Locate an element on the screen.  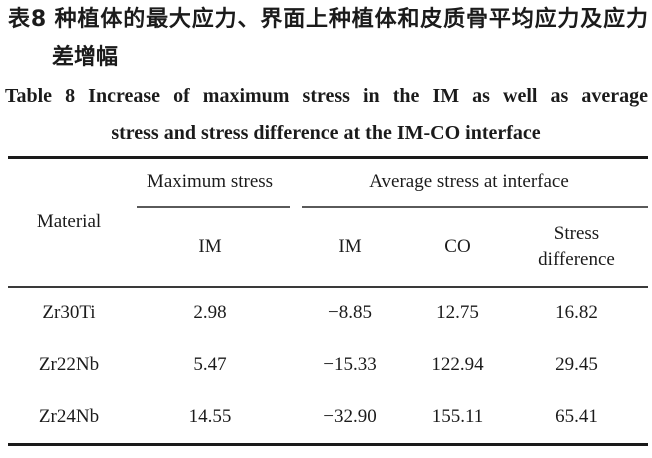
cell-stress-diff: 16.82 is located at coordinates (576, 312).